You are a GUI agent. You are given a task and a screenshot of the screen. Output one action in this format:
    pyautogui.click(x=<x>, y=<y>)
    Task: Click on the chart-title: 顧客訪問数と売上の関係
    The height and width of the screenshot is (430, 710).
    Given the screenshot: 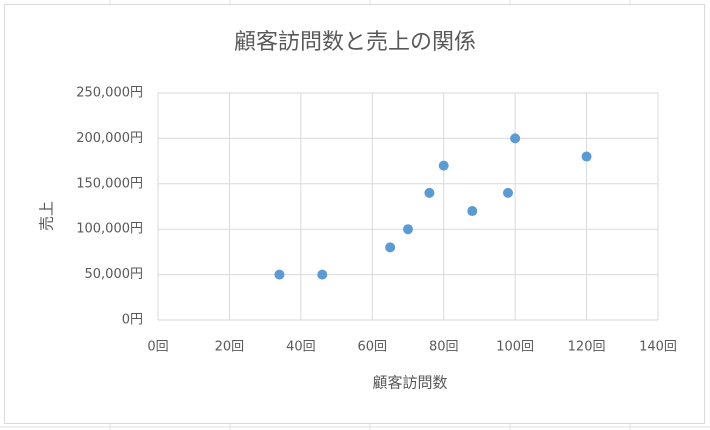 What is the action you would take?
    pyautogui.click(x=355, y=42)
    